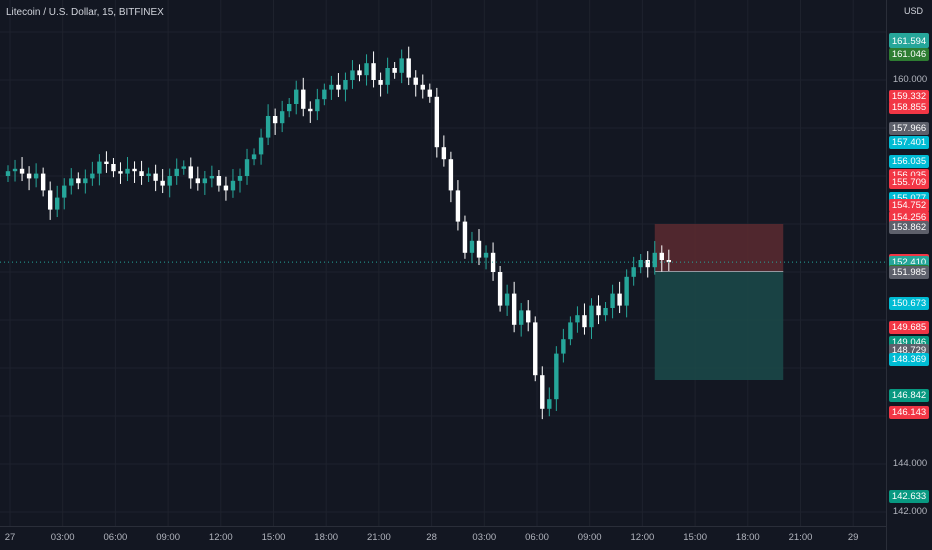 This screenshot has width=932, height=550. Describe the element at coordinates (85, 12) in the screenshot. I see `symbol-title: Litecoin / U.S. Dollar, 15, BITFINEX` at that location.